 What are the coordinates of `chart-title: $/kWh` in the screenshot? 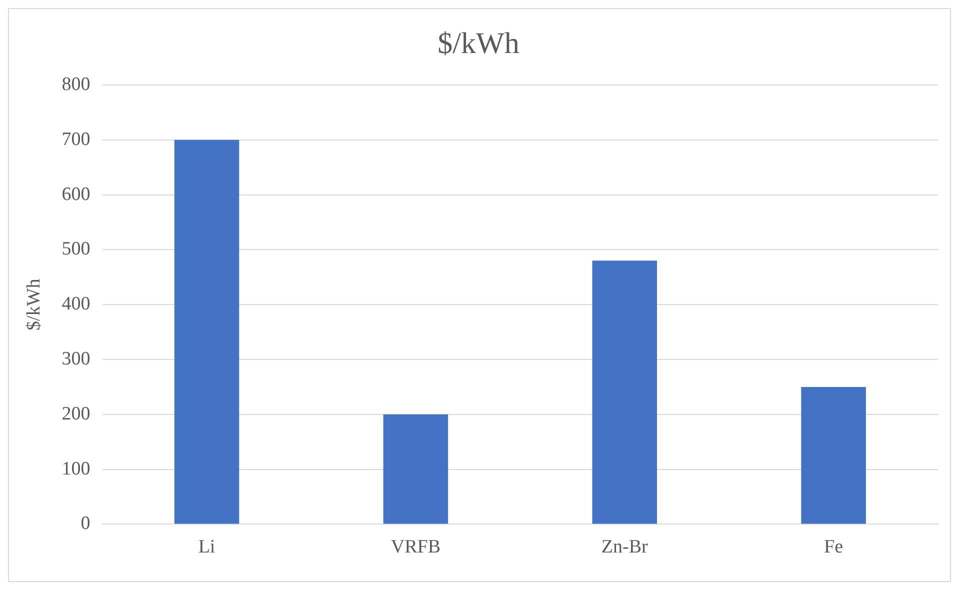 It's located at (479, 43).